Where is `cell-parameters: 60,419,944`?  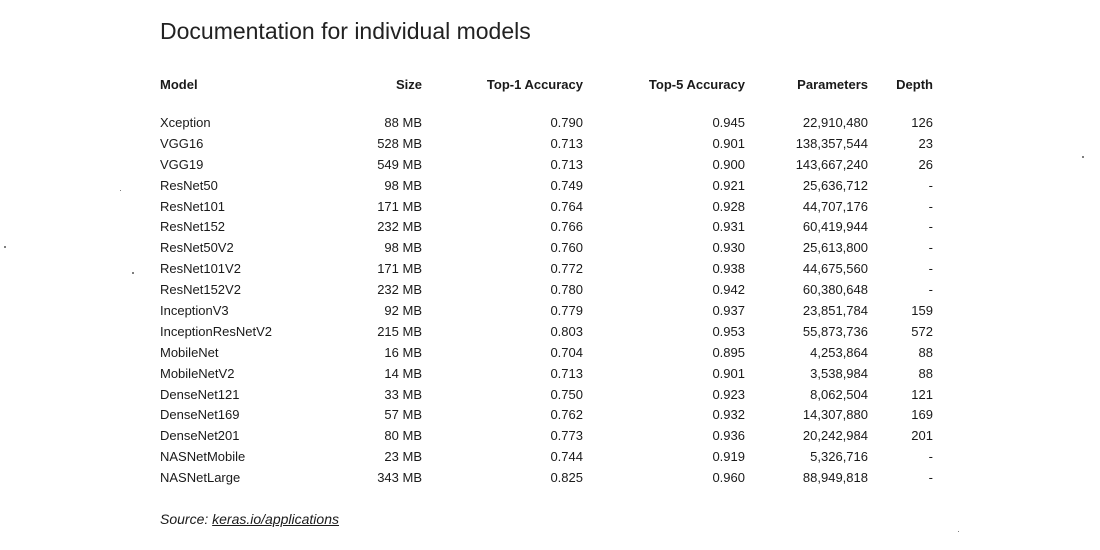 cell-parameters: 60,419,944 is located at coordinates (835, 227).